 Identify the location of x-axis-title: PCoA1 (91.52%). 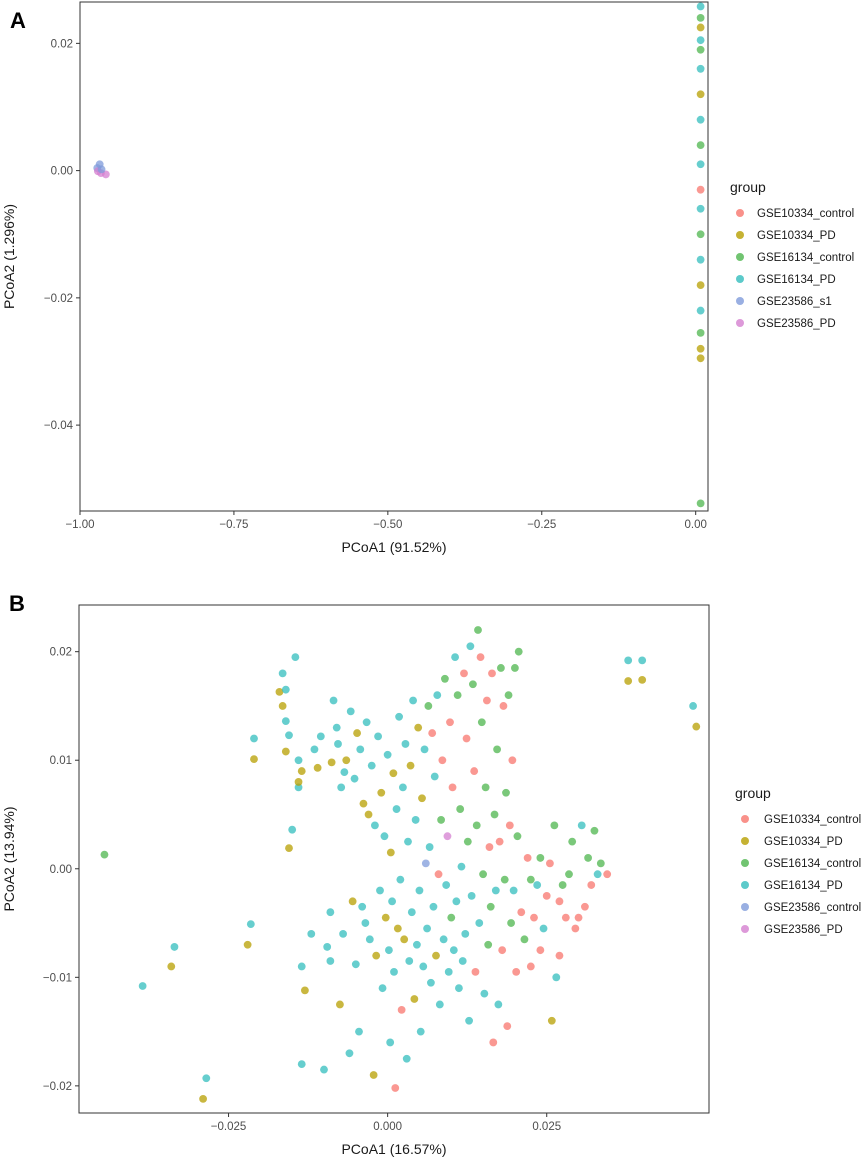
(393, 547).